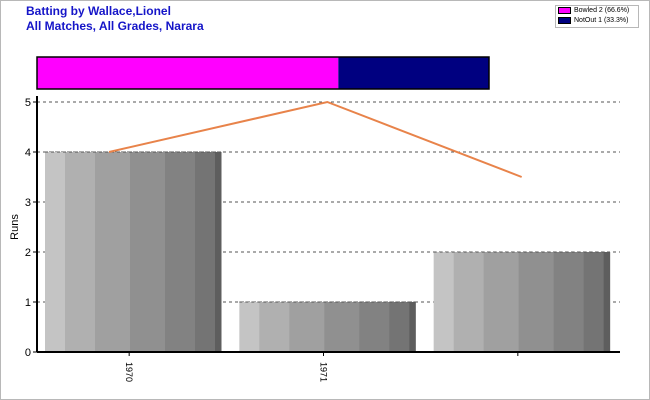 The image size is (650, 400). I want to click on dismissal-bar-border, so click(263, 73).